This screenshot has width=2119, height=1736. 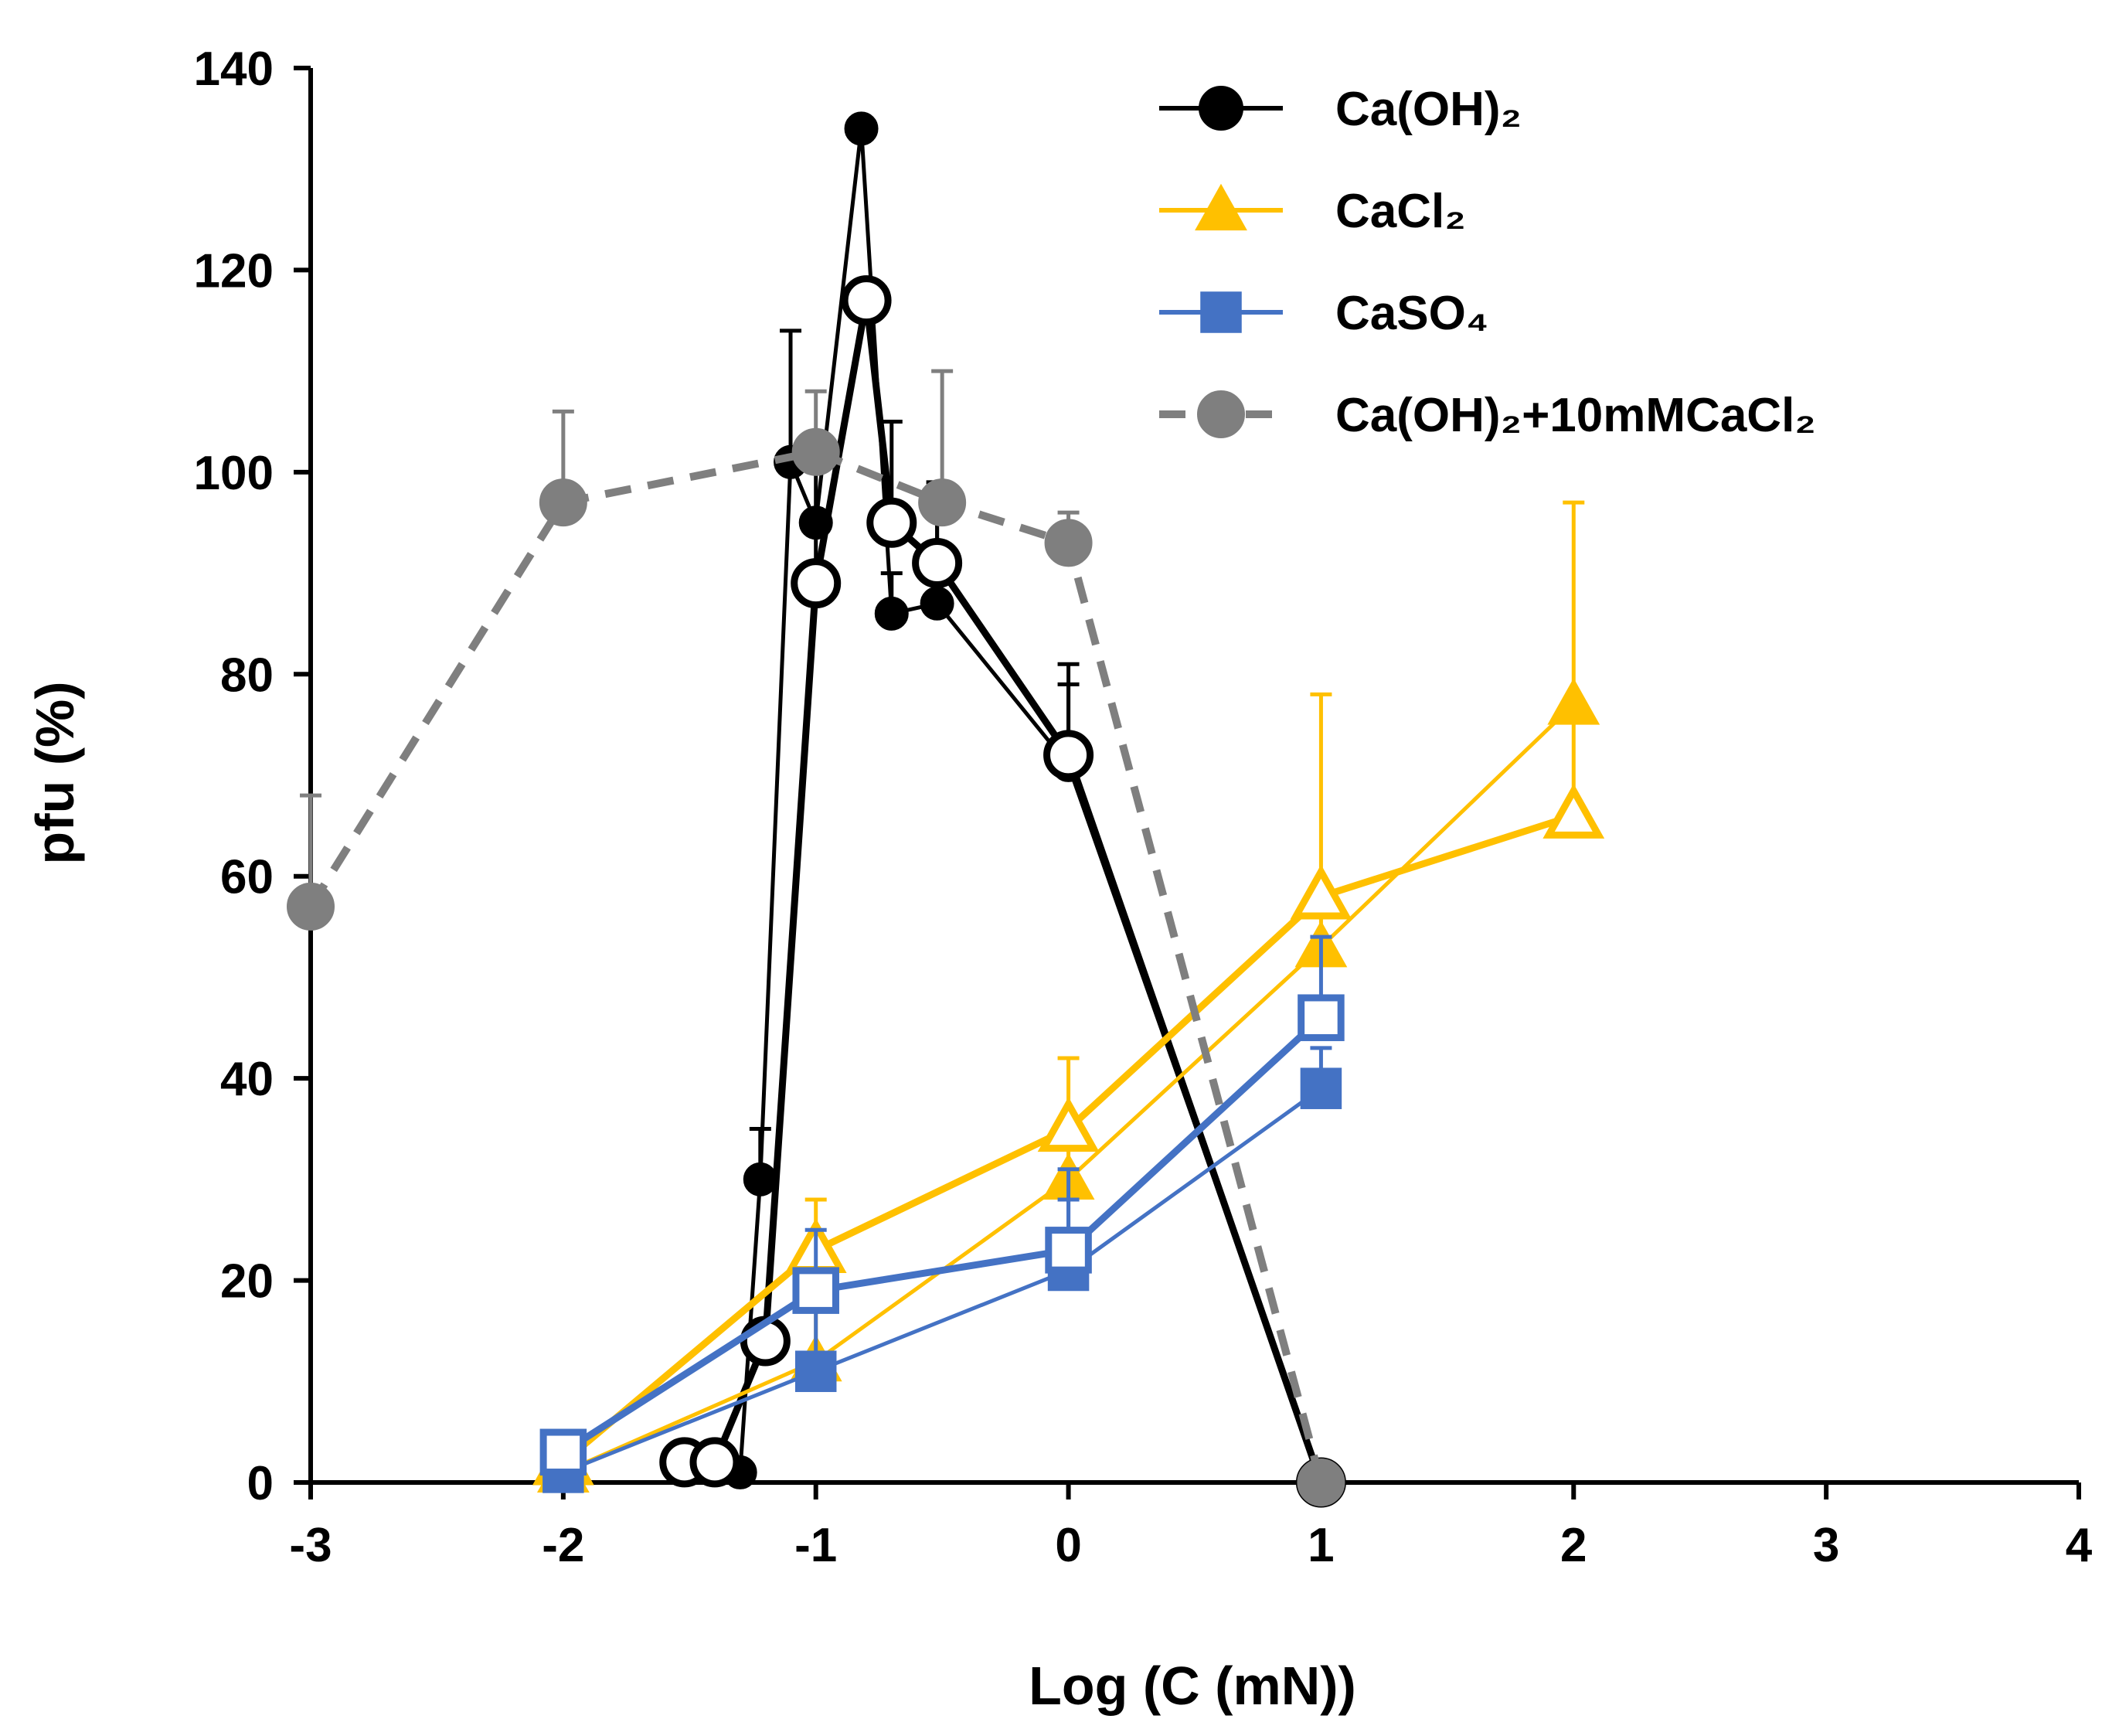 I want to click on x-tick-label: -2, so click(x=563, y=1546).